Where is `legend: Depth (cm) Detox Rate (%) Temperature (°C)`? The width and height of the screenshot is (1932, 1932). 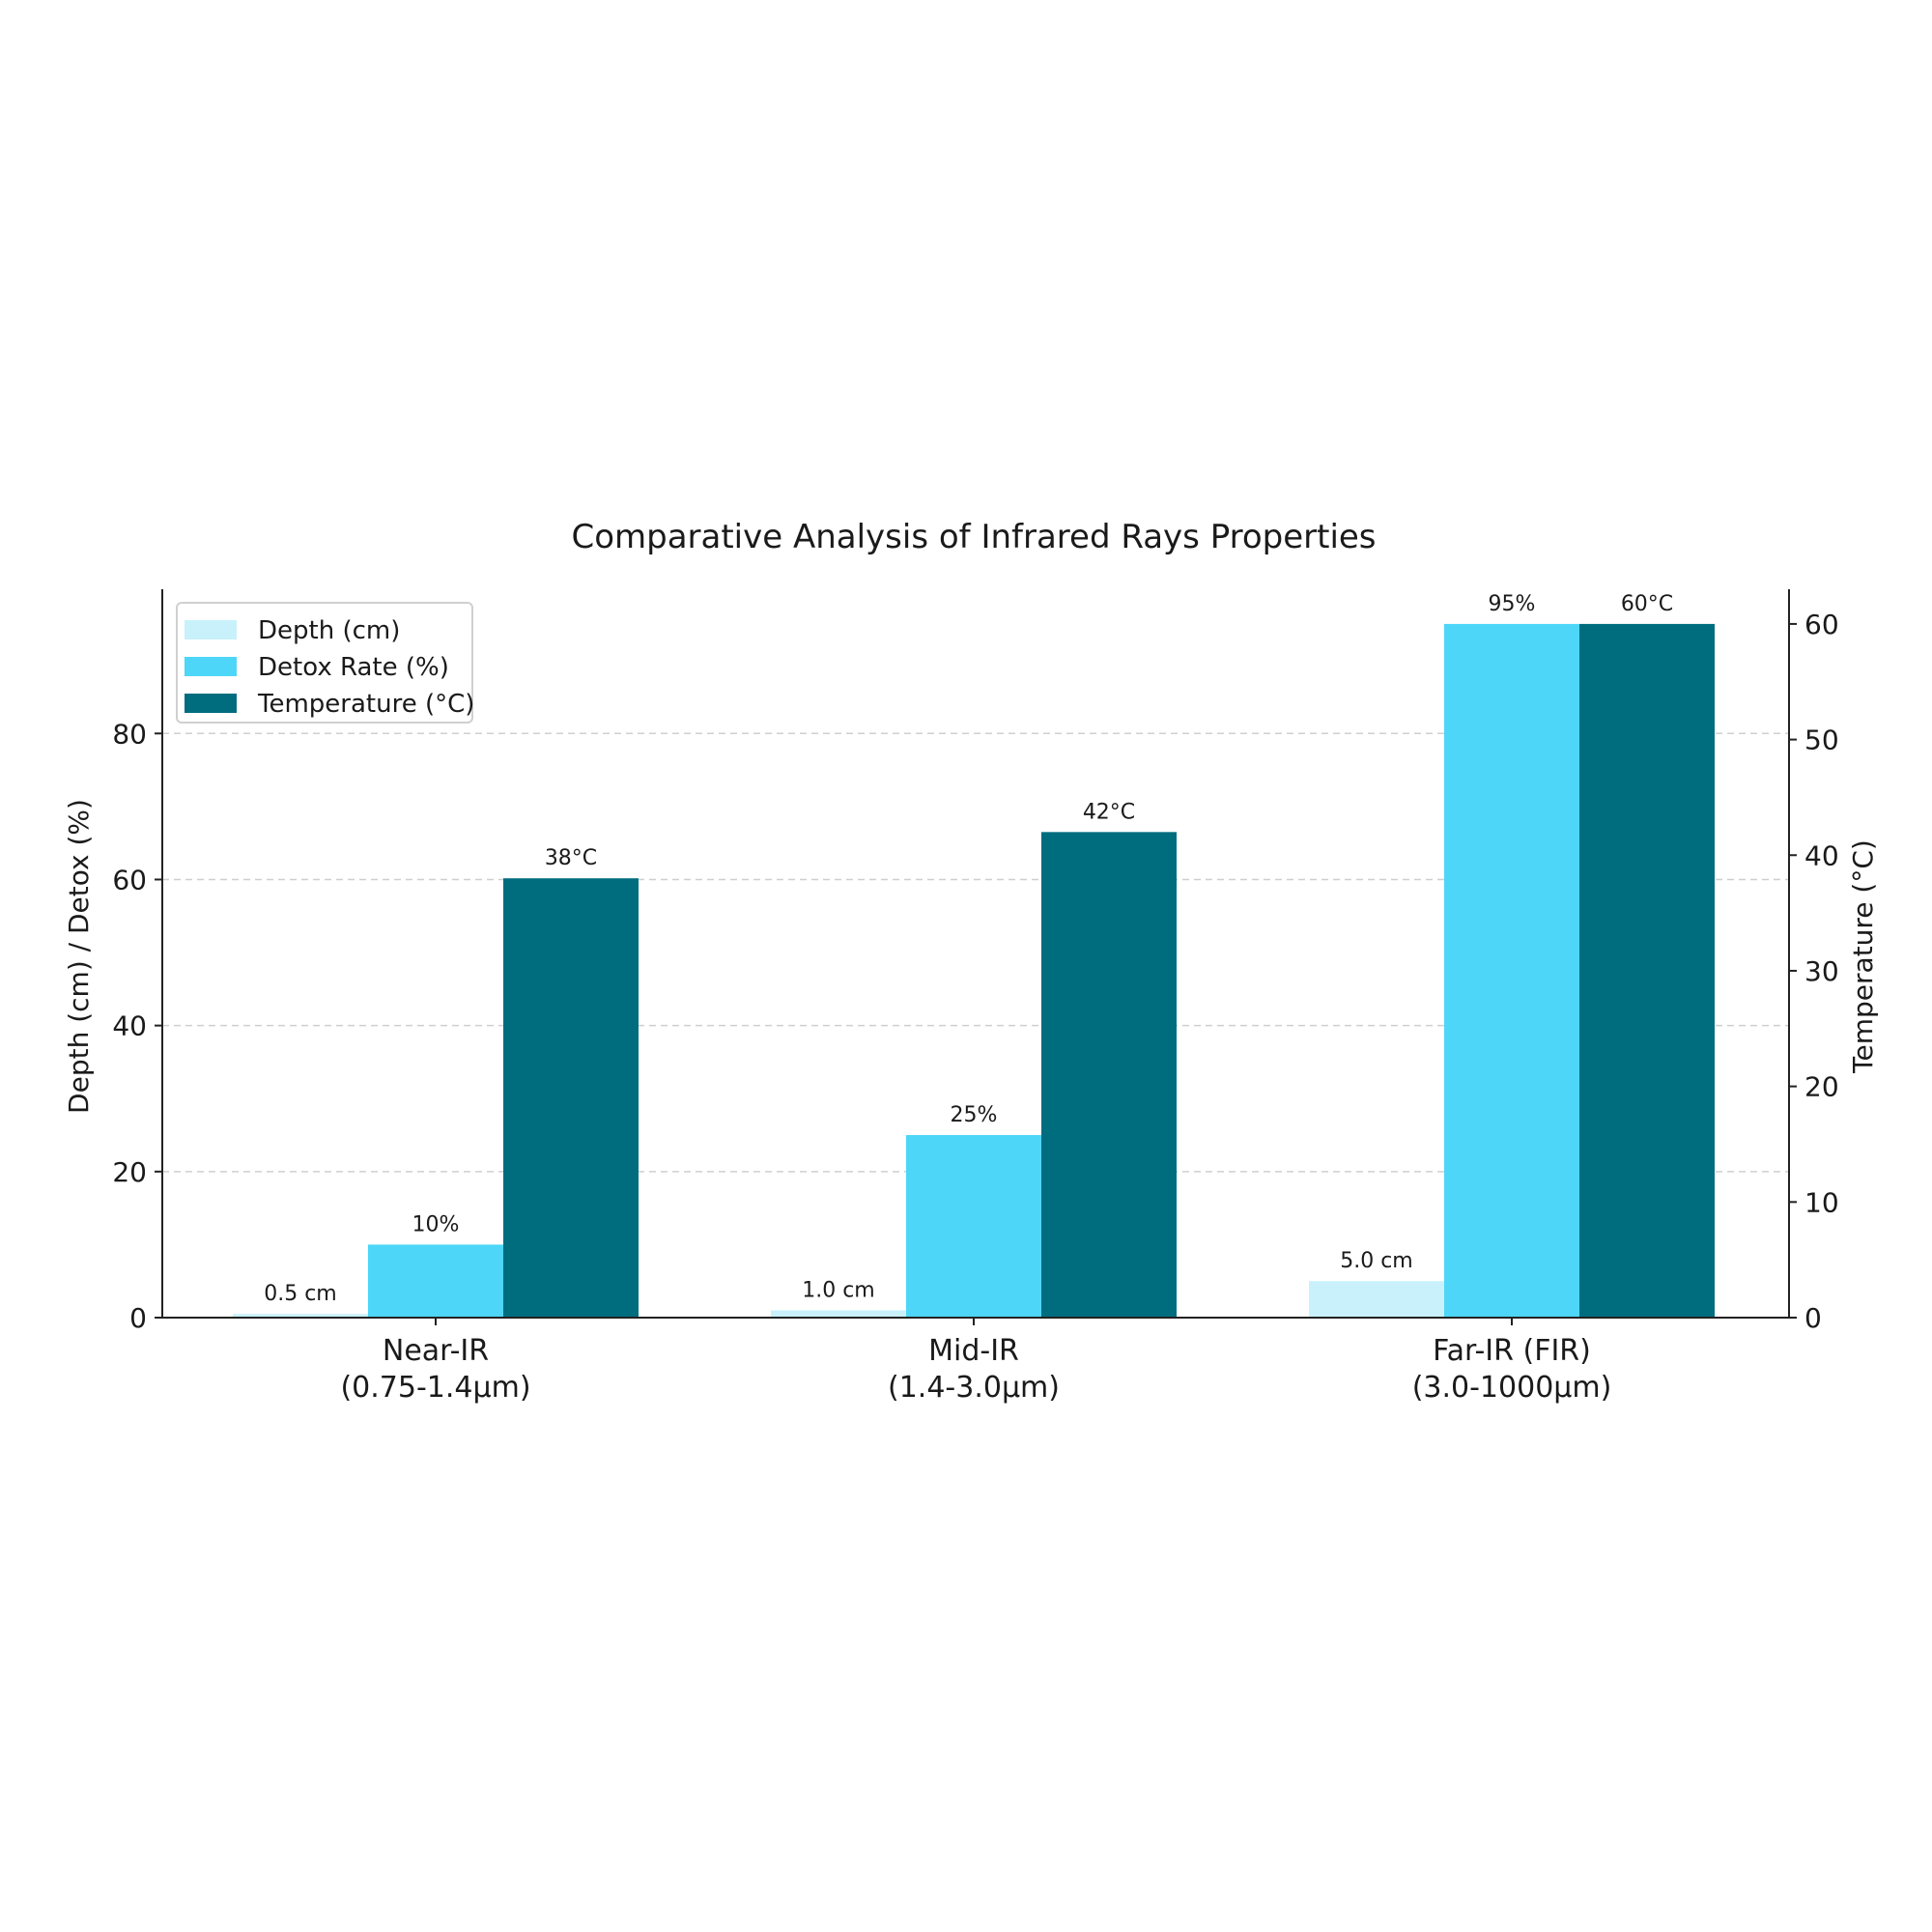
legend: Depth (cm) Detox Rate (%) Temperature (°C) is located at coordinates (325, 663).